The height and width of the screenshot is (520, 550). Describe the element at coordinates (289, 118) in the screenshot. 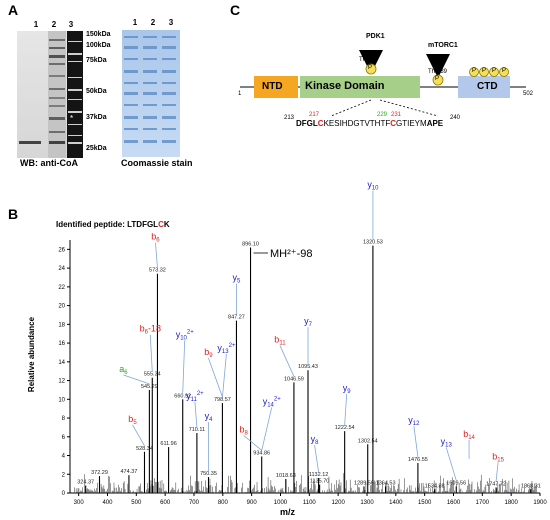

I see `sequence-start-213: 213` at that location.